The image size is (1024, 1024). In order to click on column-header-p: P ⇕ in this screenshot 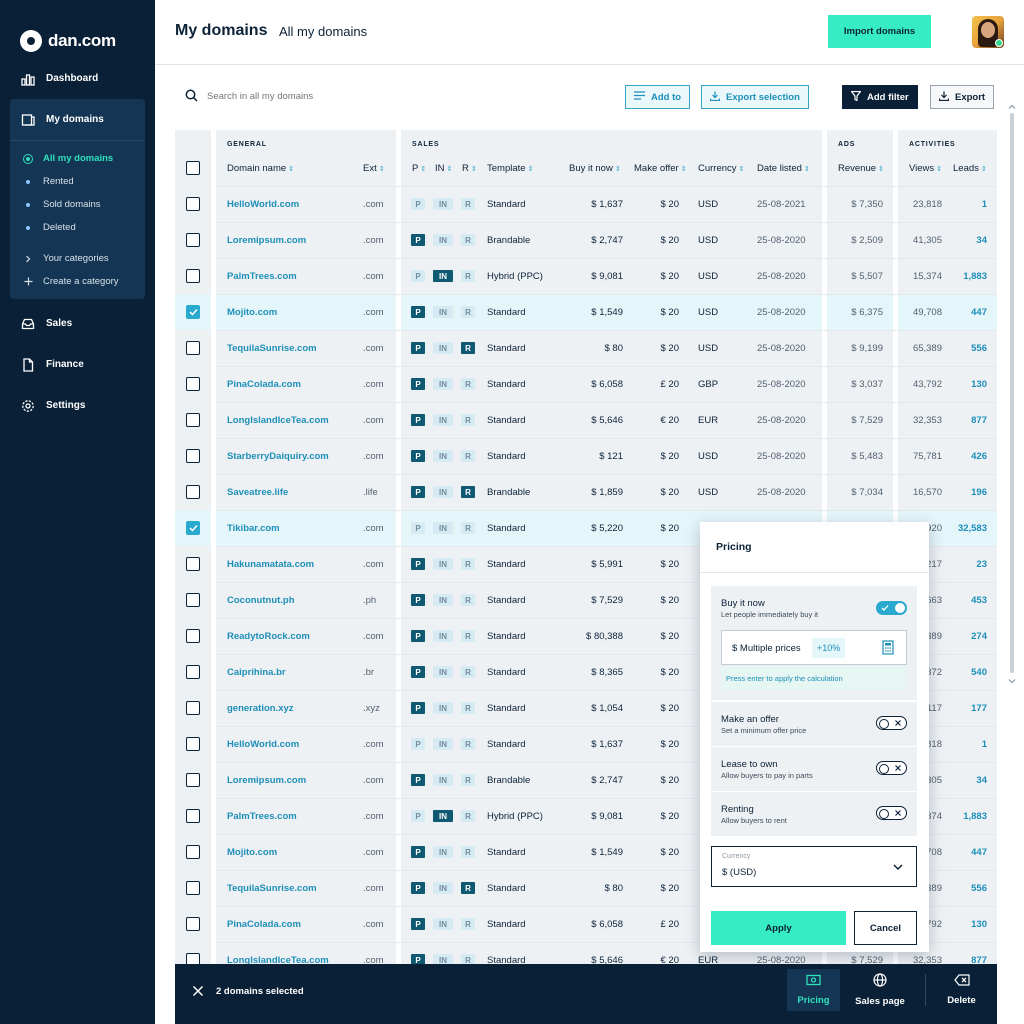, I will do `click(419, 168)`.